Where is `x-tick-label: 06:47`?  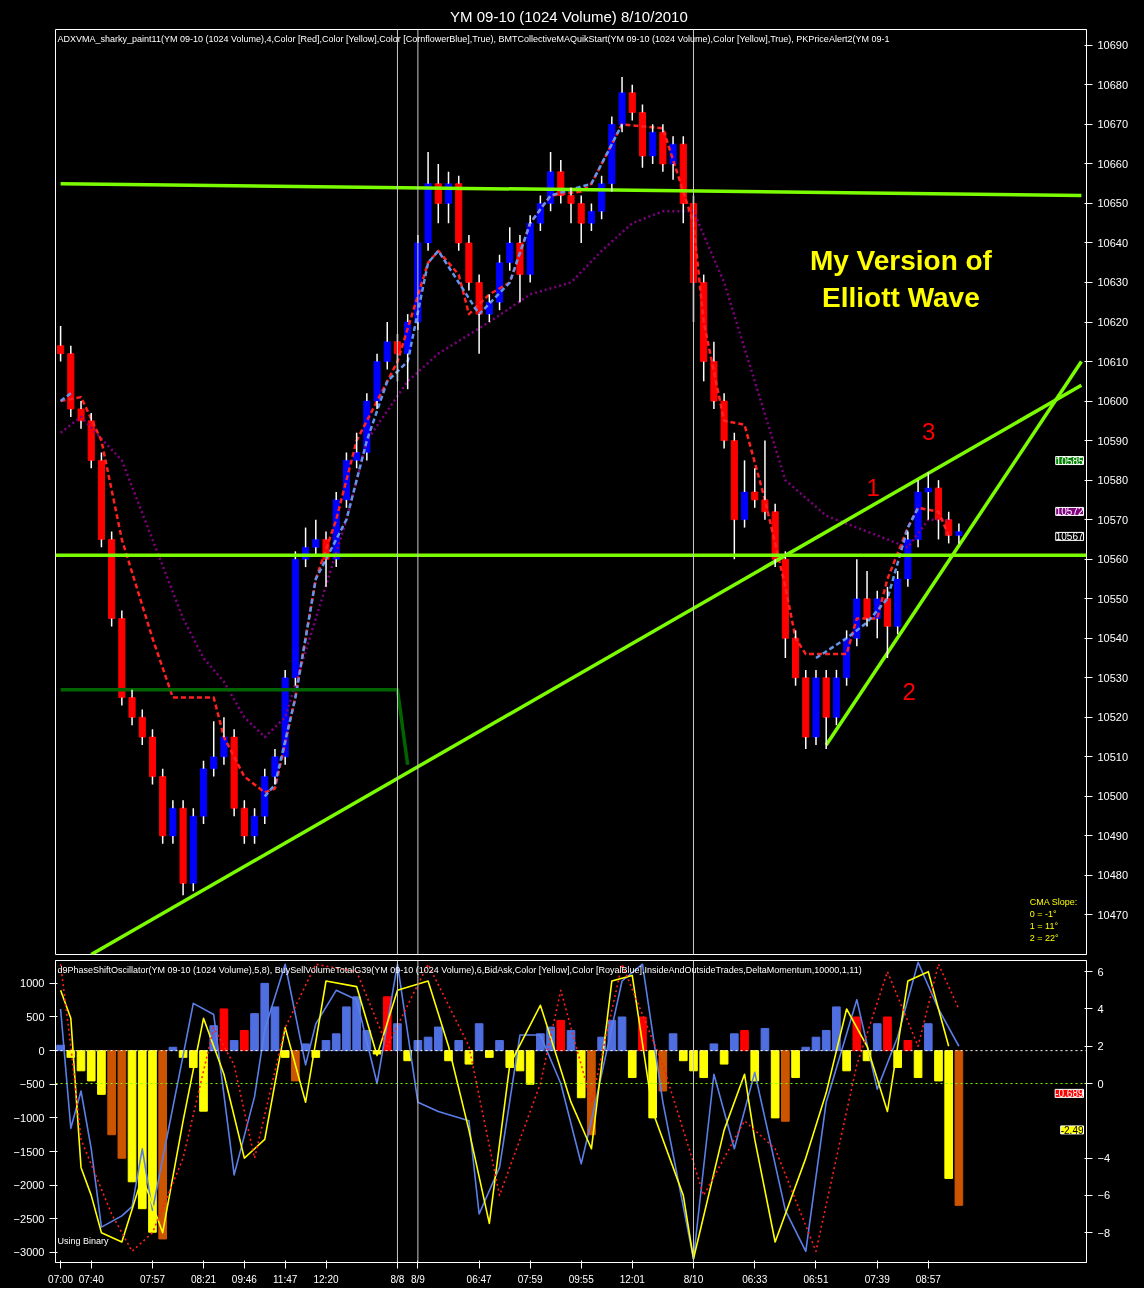 x-tick-label: 06:47 is located at coordinates (479, 1279).